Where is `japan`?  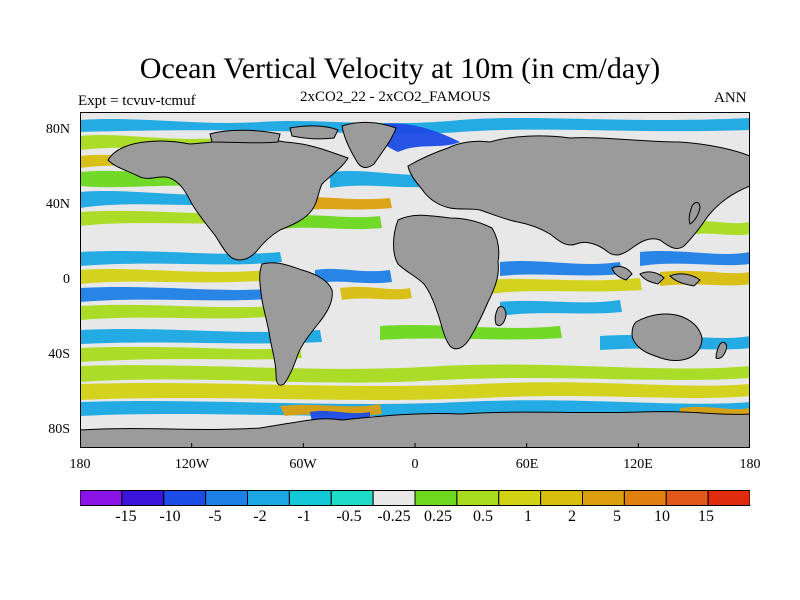
japan is located at coordinates (694, 213).